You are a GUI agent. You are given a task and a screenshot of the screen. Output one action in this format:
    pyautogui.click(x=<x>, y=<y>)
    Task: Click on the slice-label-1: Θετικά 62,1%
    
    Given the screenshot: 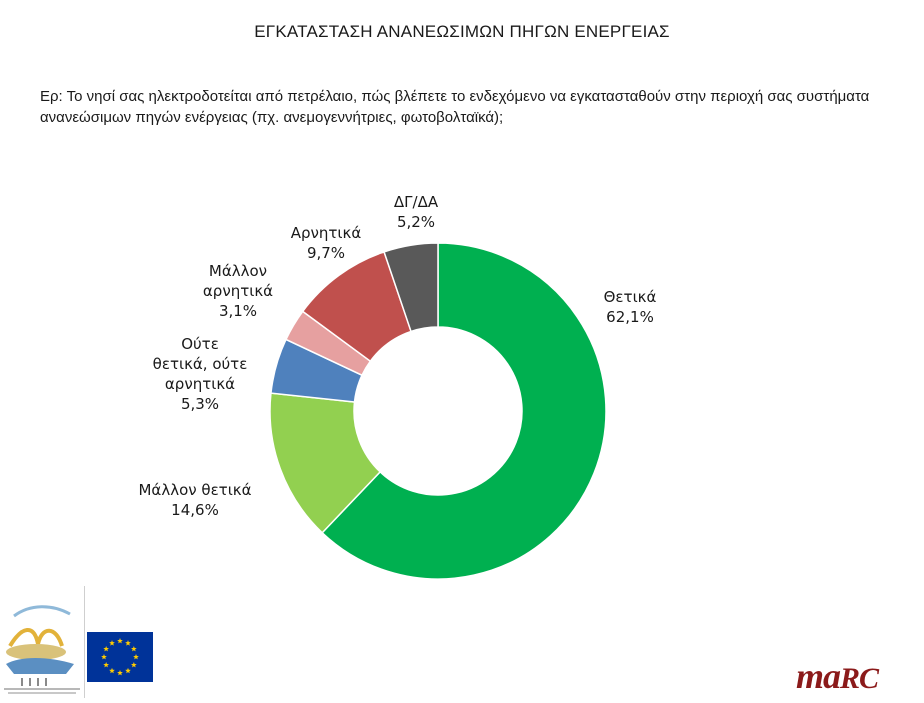 What is the action you would take?
    pyautogui.click(x=630, y=307)
    